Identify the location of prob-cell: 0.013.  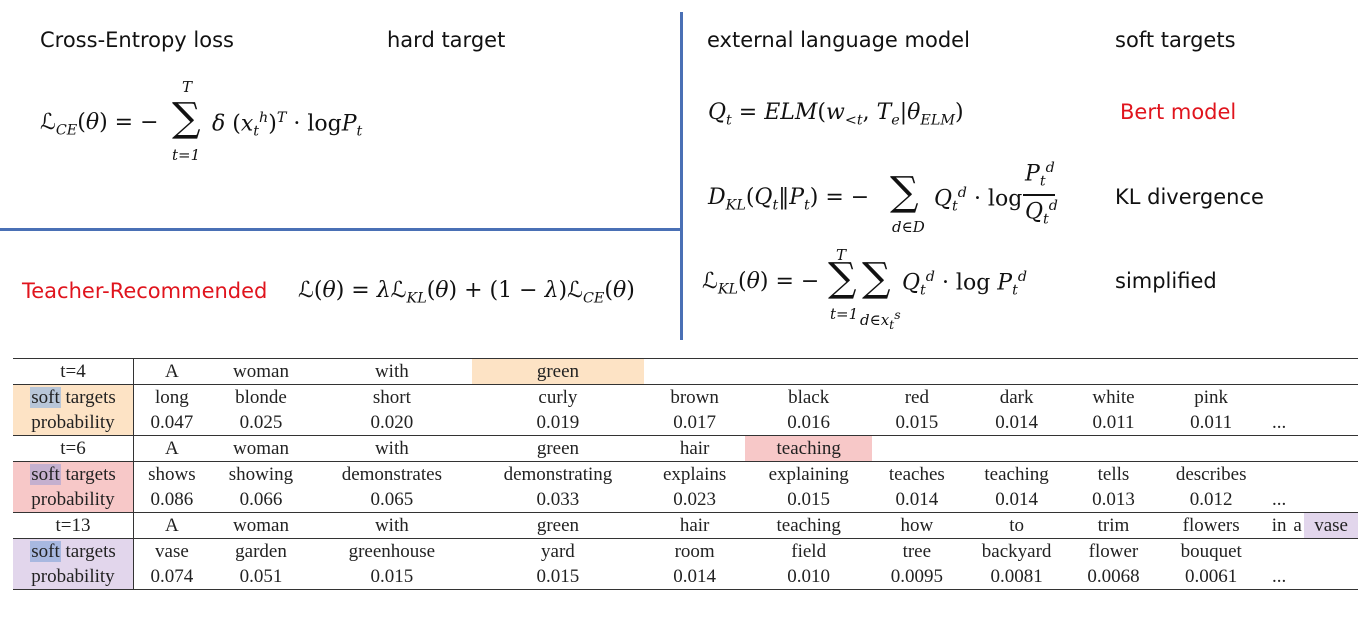
(1113, 499).